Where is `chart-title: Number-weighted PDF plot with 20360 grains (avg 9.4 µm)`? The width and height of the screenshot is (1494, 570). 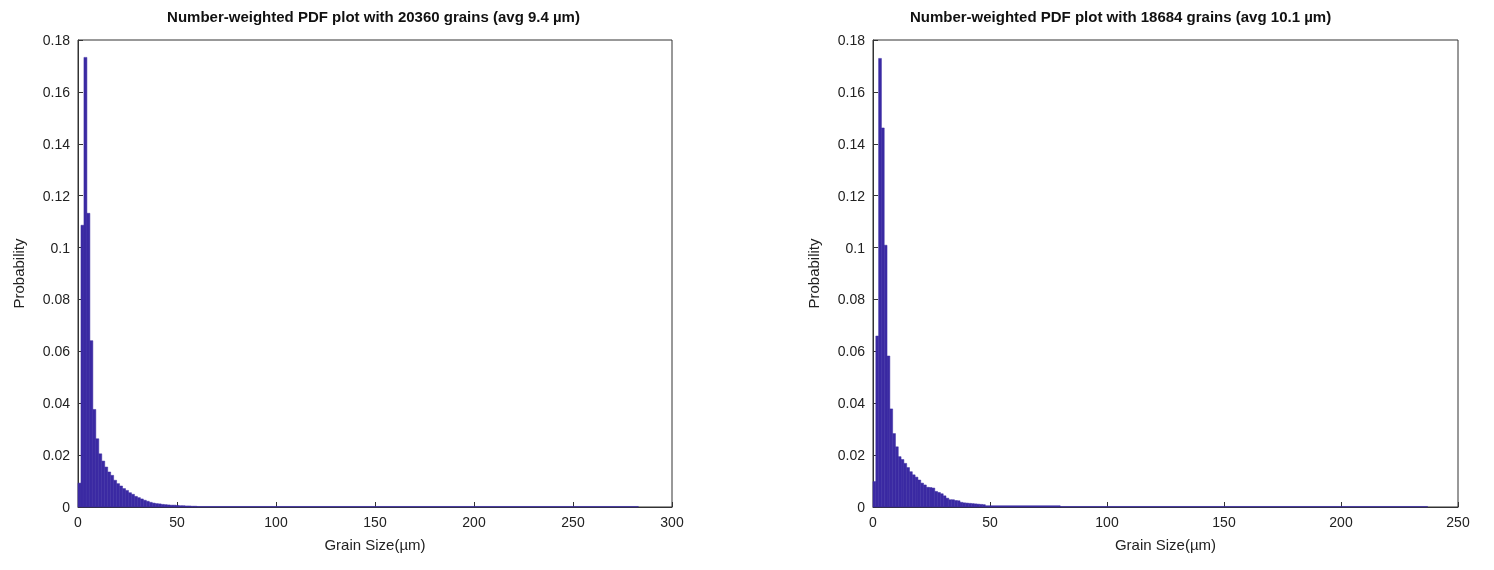 chart-title: Number-weighted PDF plot with 20360 grains (avg 9.4 µm) is located at coordinates (373, 16).